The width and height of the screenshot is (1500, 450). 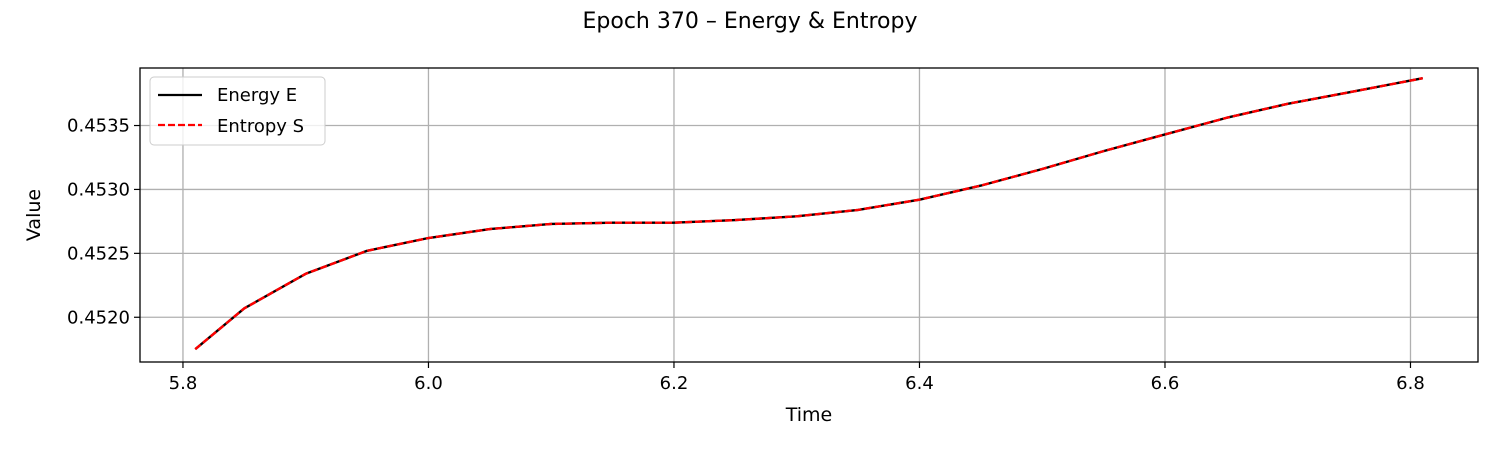 What do you see at coordinates (428, 383) in the screenshot?
I see `x-tick-label: 6.0` at bounding box center [428, 383].